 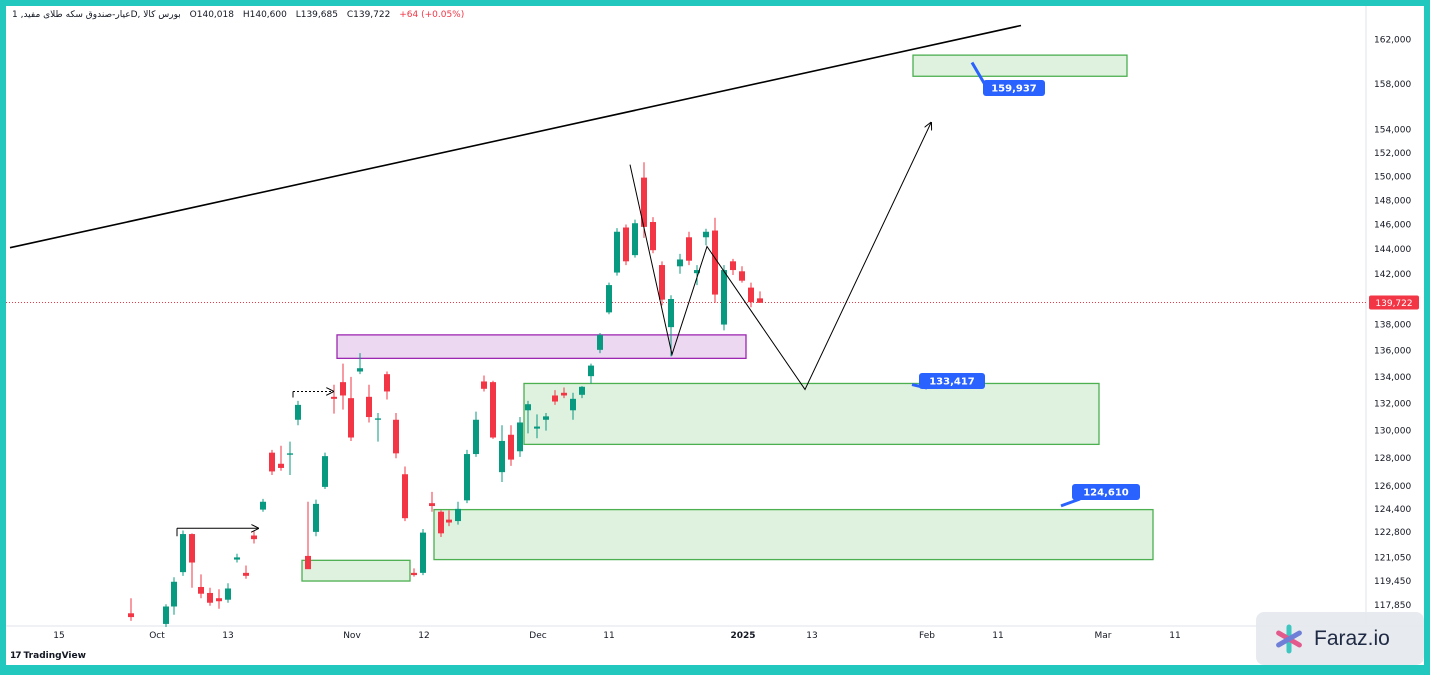 What do you see at coordinates (1340, 638) in the screenshot?
I see `faraz-watermark: Faraz.io` at bounding box center [1340, 638].